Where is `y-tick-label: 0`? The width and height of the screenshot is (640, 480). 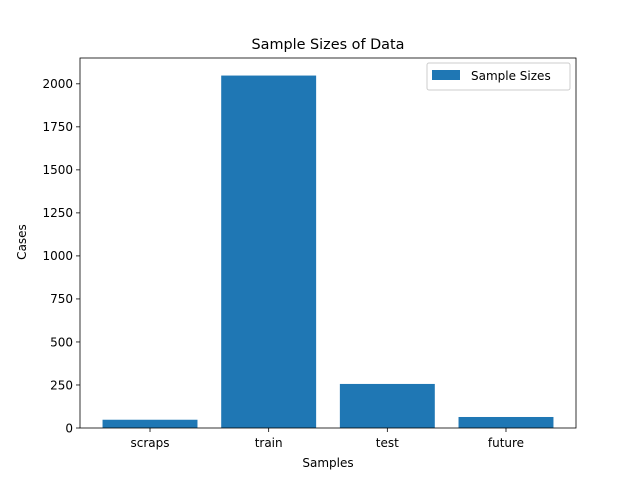 y-tick-label: 0 is located at coordinates (69, 428).